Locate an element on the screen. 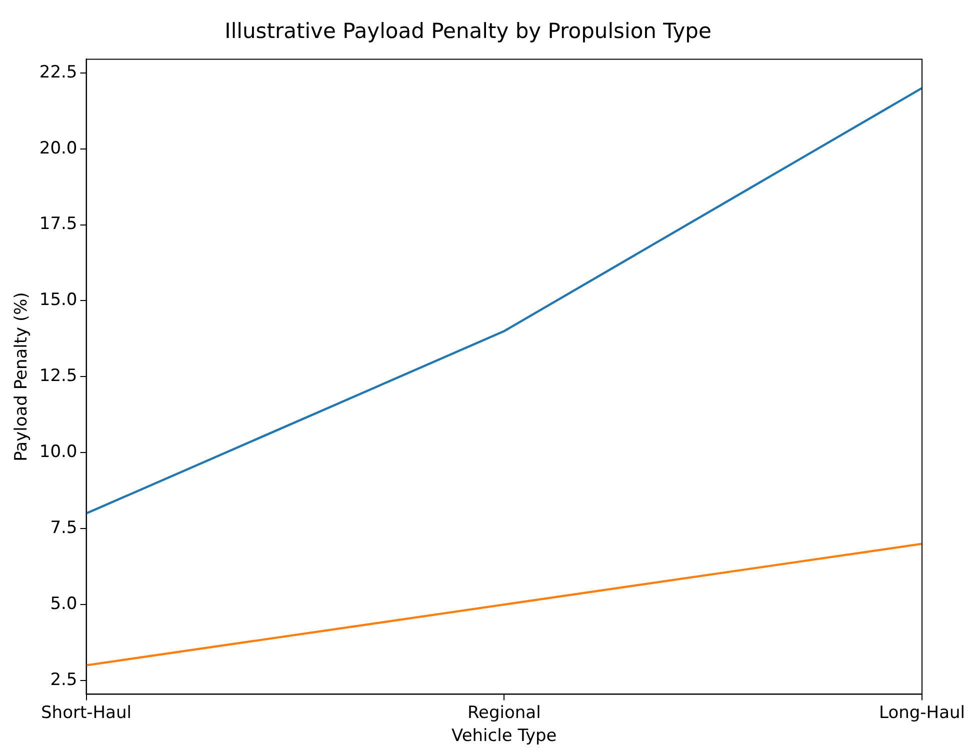 The height and width of the screenshot is (749, 968). y-tick-label: 22.5 is located at coordinates (58, 72).